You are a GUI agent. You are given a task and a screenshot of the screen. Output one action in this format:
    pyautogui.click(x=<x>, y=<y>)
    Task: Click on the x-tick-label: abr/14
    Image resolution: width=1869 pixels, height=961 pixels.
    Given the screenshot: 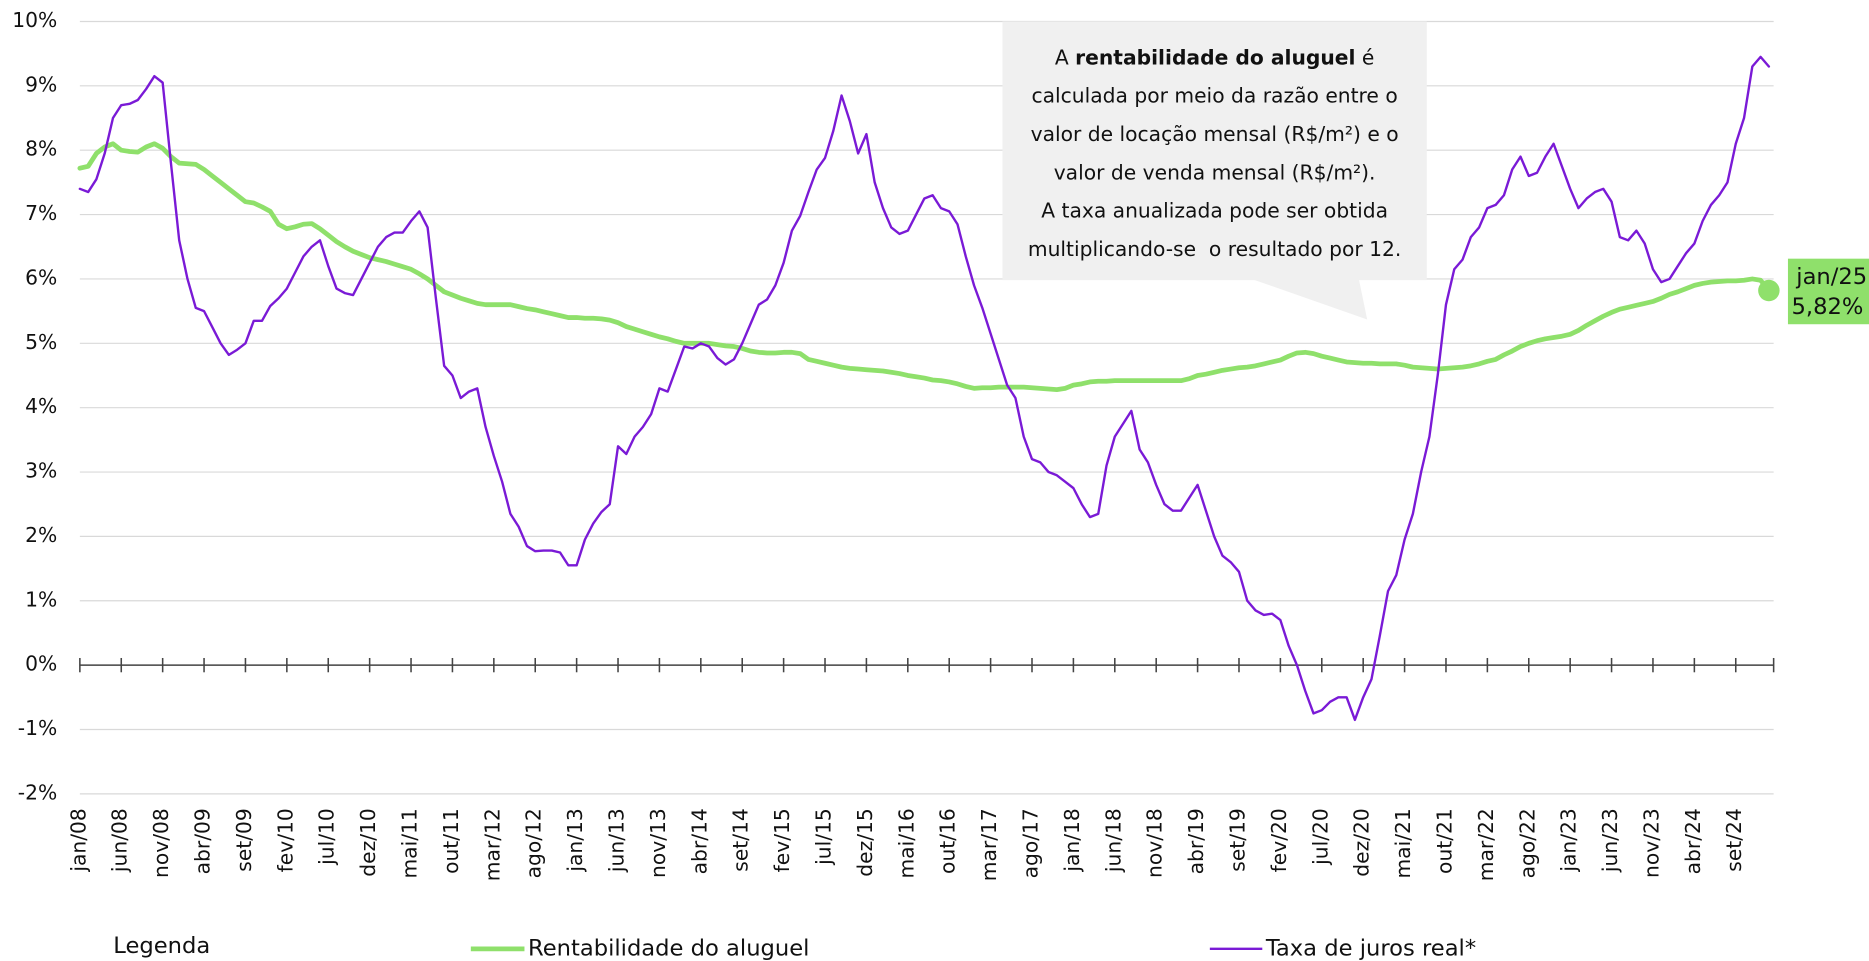 What is the action you would take?
    pyautogui.click(x=699, y=841)
    